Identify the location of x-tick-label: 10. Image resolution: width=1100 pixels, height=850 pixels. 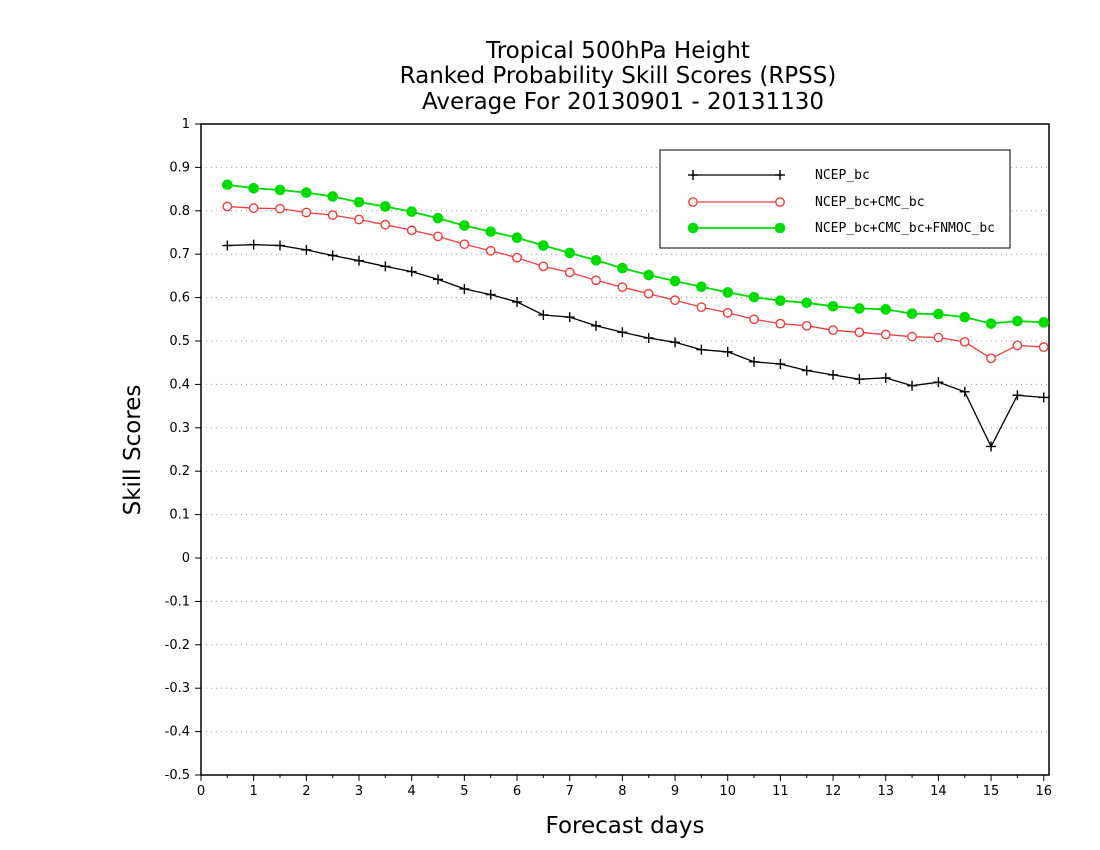
(727, 791).